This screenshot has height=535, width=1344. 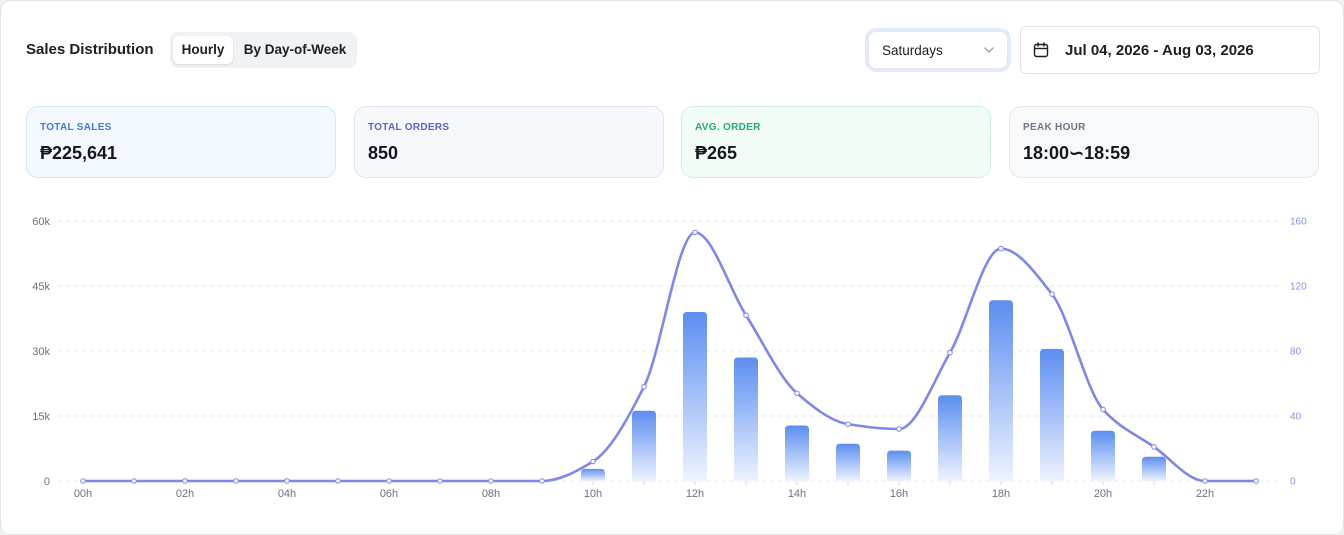 What do you see at coordinates (836, 142) in the screenshot?
I see `stat-avg-order: AVG. ORDER ₱265` at bounding box center [836, 142].